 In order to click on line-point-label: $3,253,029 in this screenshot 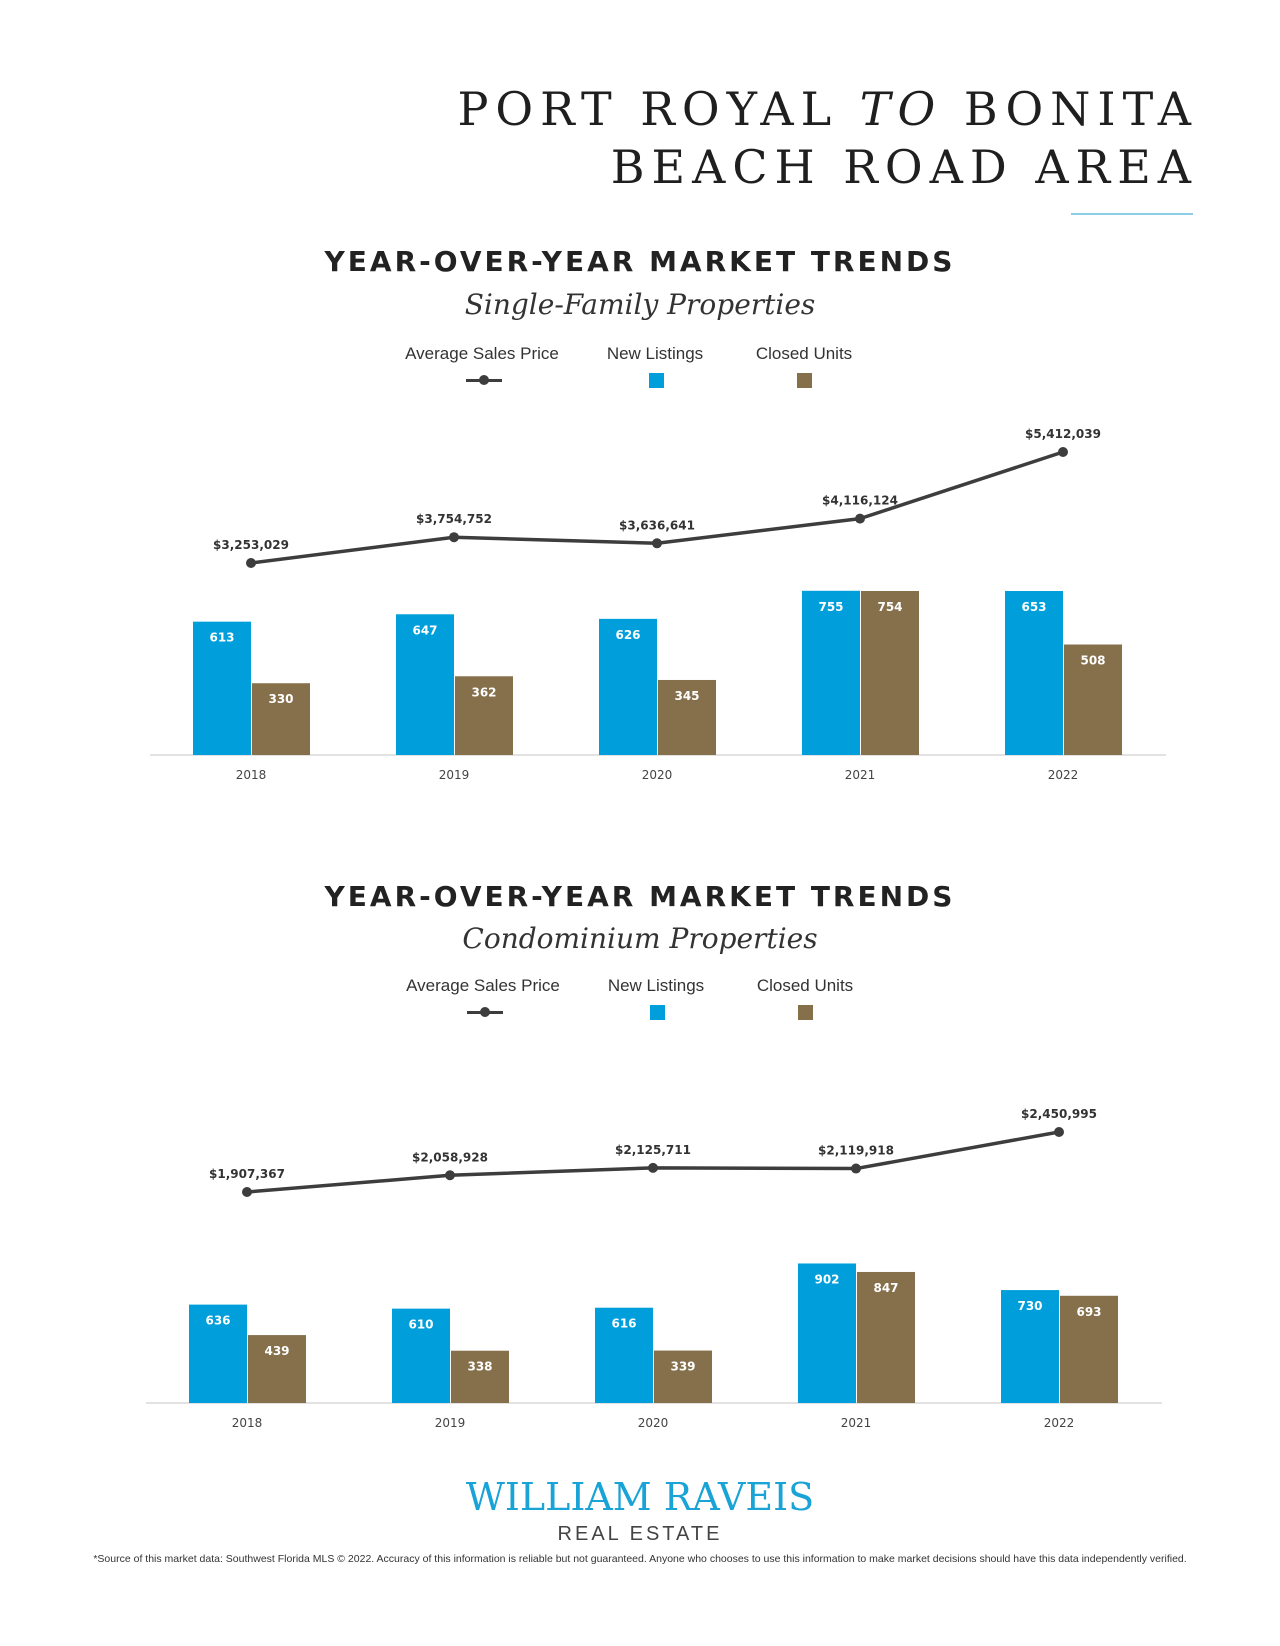, I will do `click(251, 545)`.